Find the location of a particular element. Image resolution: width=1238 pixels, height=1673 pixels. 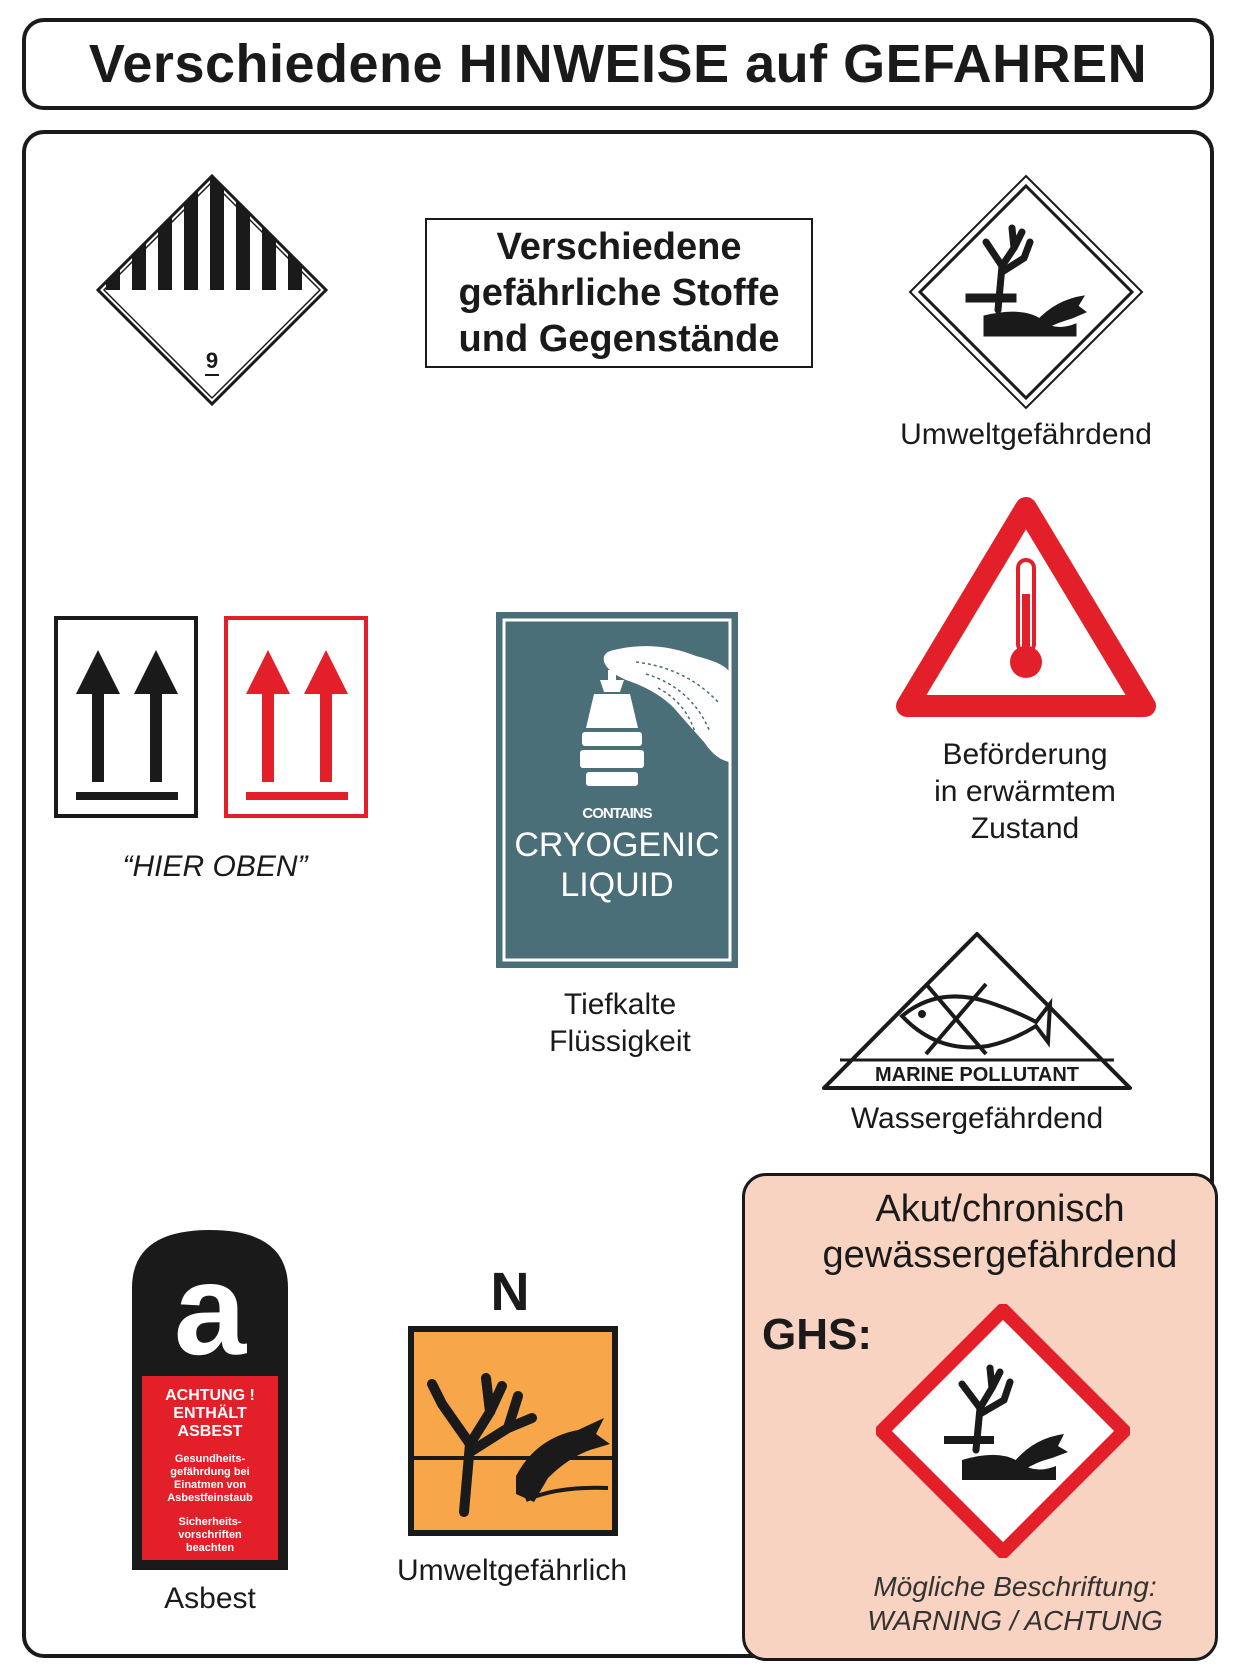

marine-caption: Wassergefährdend is located at coordinates (977, 1118).